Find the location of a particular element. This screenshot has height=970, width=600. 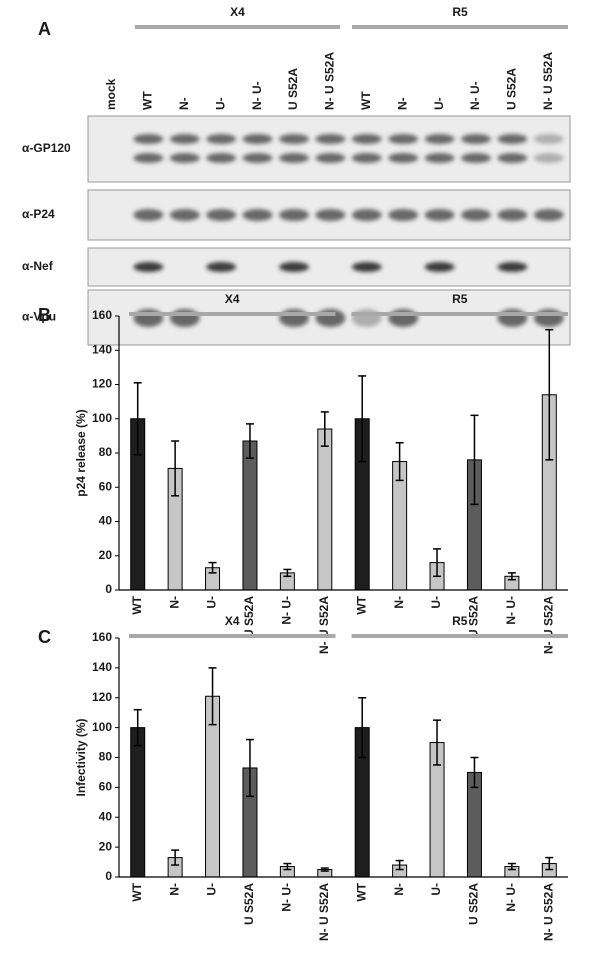

y-tick-label: 120 is located at coordinates (102, 697).